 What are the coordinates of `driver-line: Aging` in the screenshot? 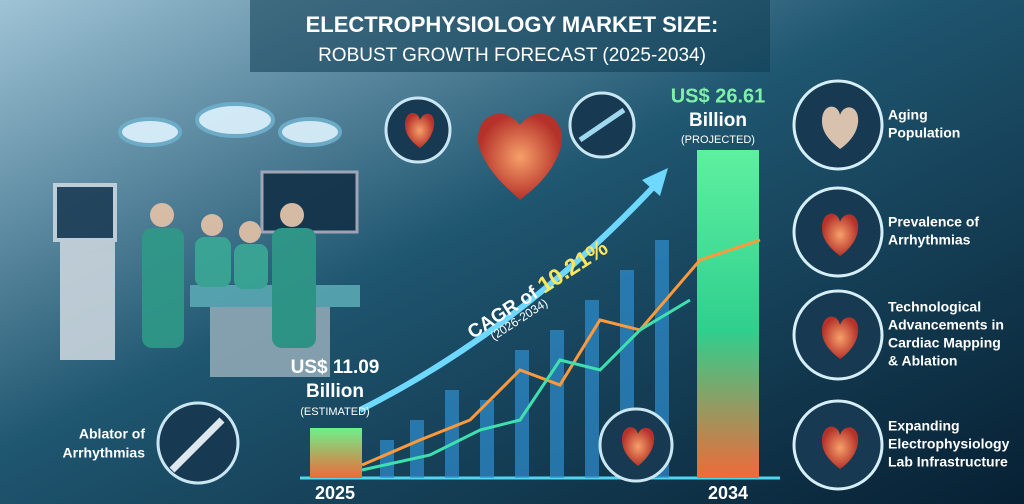 It's located at (908, 115).